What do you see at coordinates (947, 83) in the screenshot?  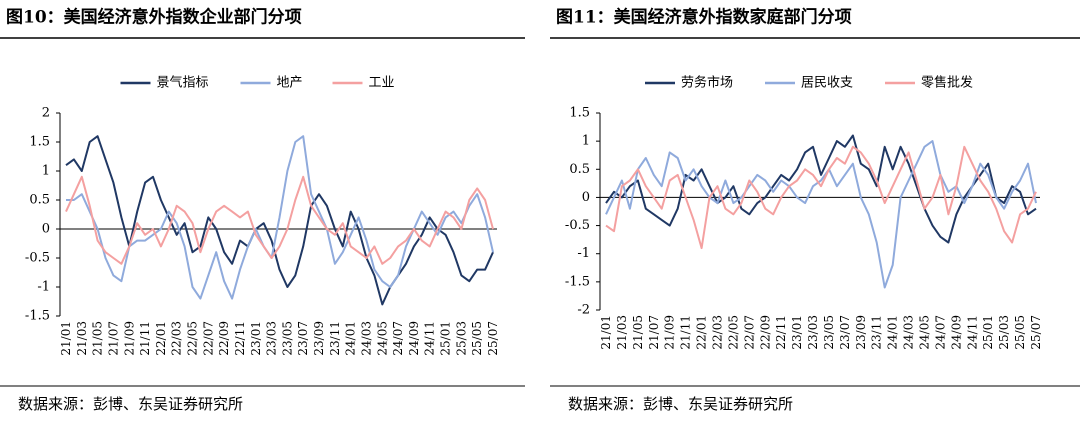 I see `legend-label: 零售批发` at bounding box center [947, 83].